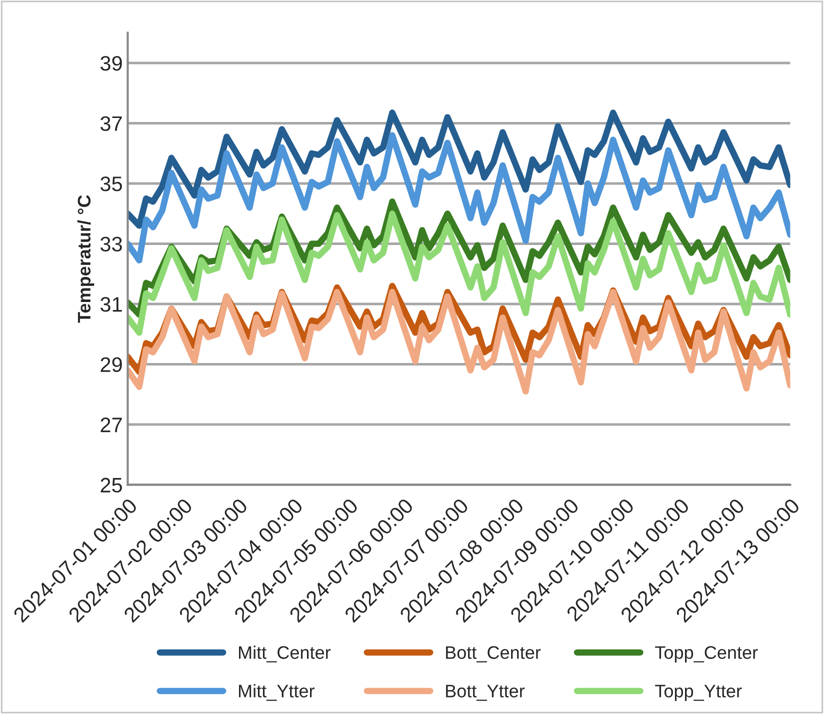 The height and width of the screenshot is (714, 824). What do you see at coordinates (111, 485) in the screenshot?
I see `y-tick-label: 25` at bounding box center [111, 485].